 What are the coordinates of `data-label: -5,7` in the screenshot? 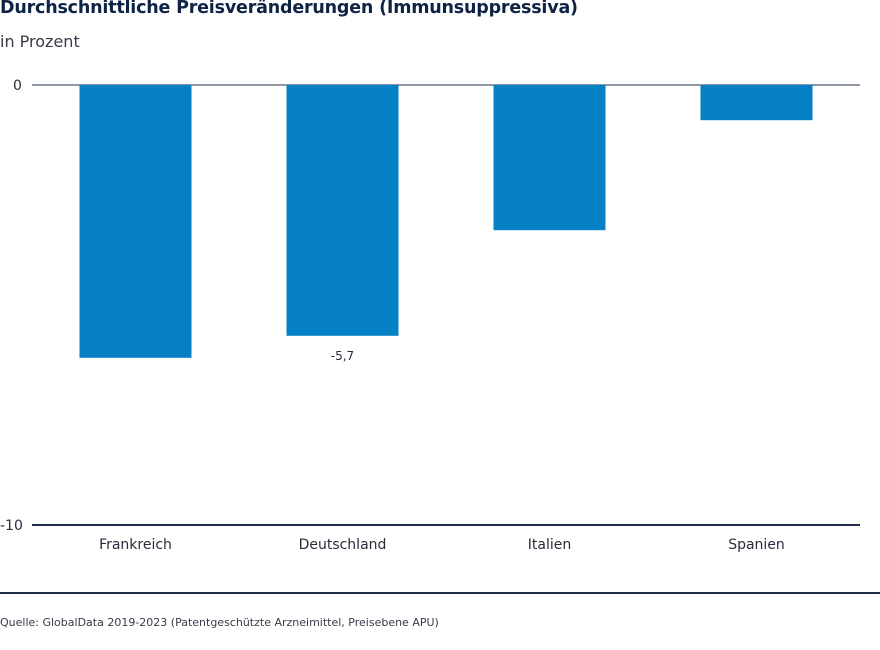 It's located at (342, 356).